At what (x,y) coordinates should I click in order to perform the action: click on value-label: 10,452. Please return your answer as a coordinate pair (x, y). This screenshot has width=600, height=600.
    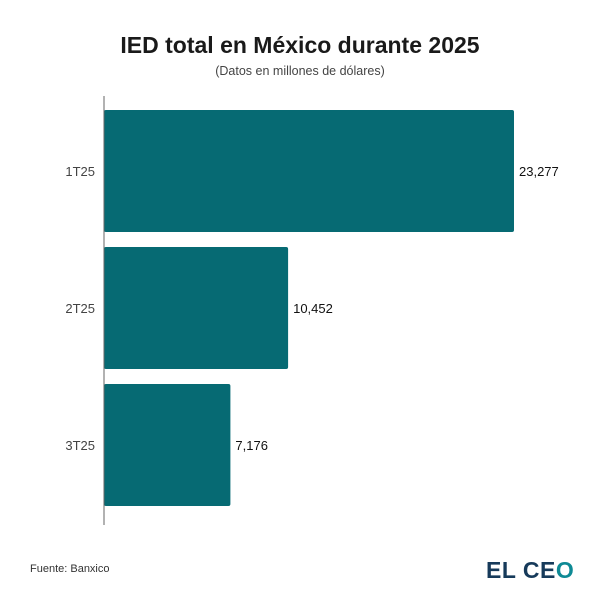
    Looking at the image, I should click on (313, 308).